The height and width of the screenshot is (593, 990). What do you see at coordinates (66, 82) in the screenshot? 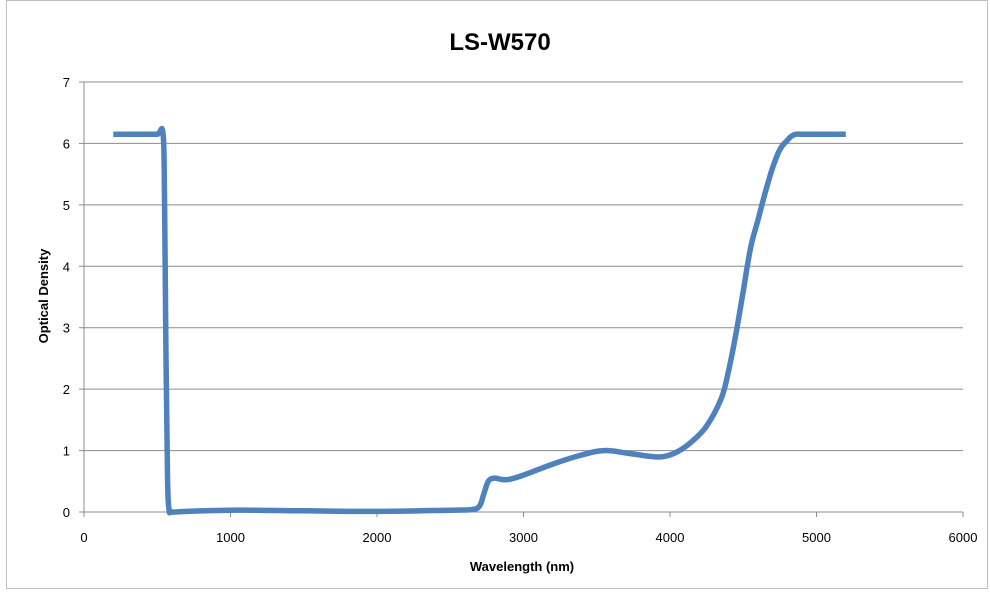
I see `y-tick-label: 7` at bounding box center [66, 82].